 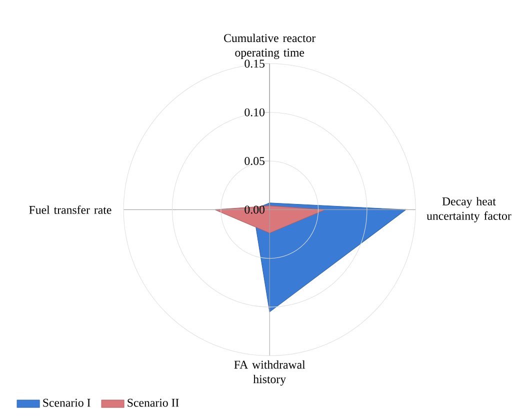 I want to click on spoke-label: Fuel transfer rate, so click(x=70, y=210).